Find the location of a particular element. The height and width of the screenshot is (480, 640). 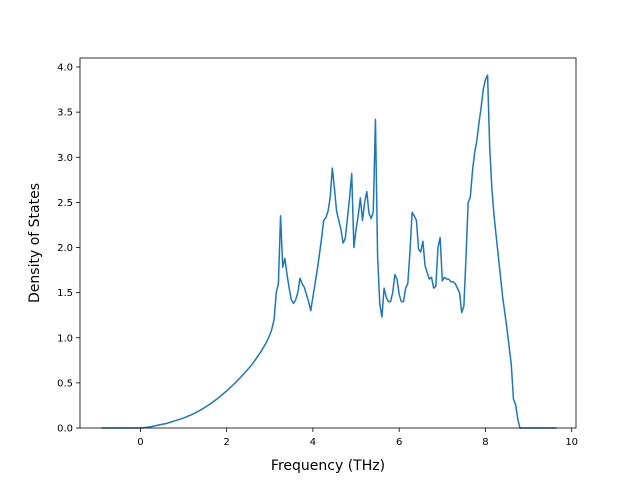

y-tick-label: 2.5 is located at coordinates (65, 203).